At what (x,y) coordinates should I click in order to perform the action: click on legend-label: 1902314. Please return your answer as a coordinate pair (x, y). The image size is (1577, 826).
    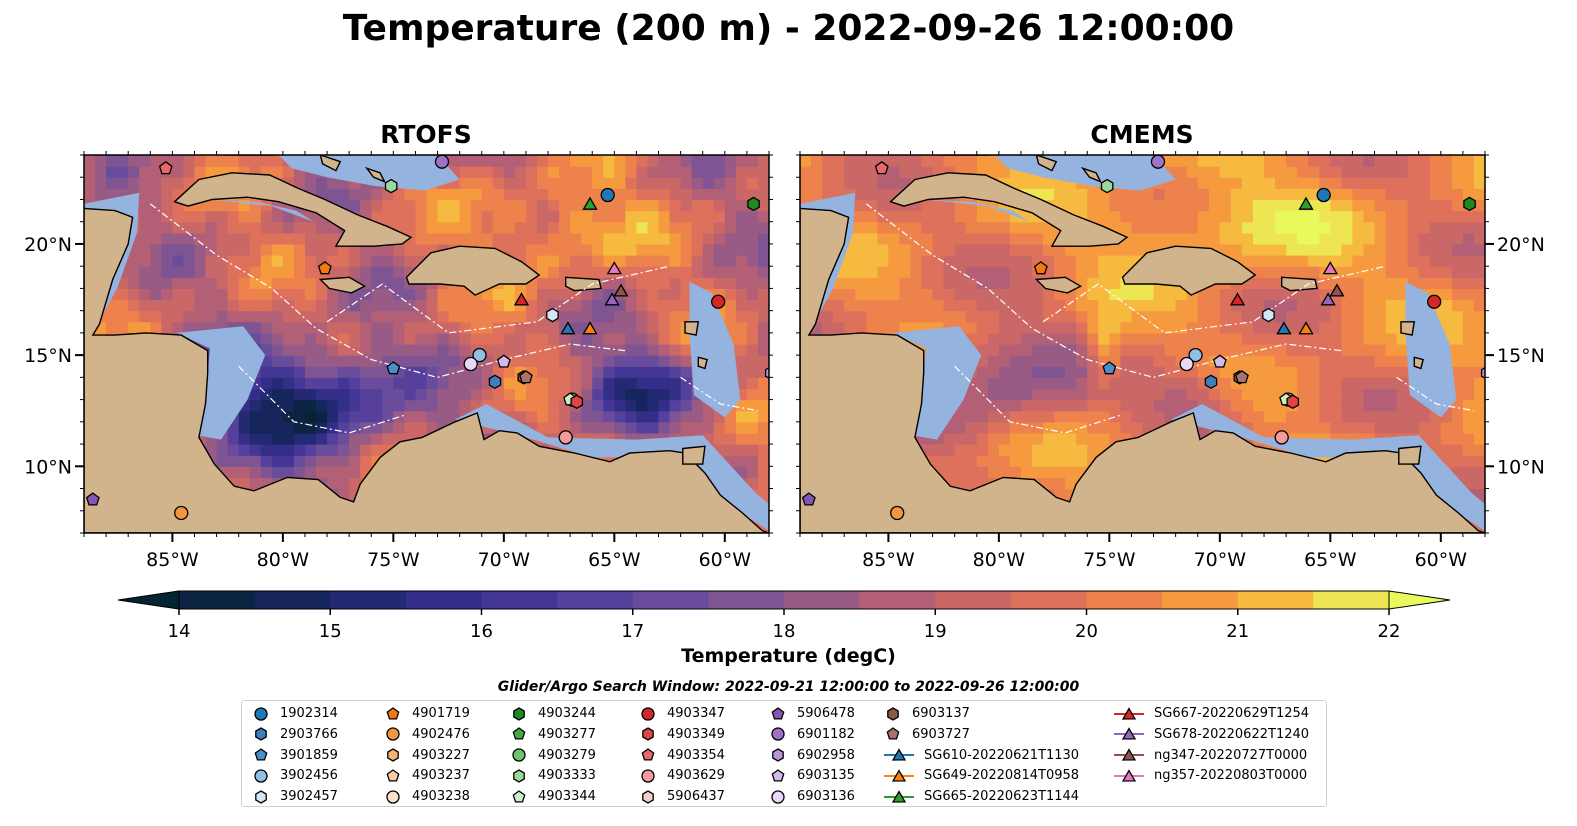
    Looking at the image, I should click on (309, 713).